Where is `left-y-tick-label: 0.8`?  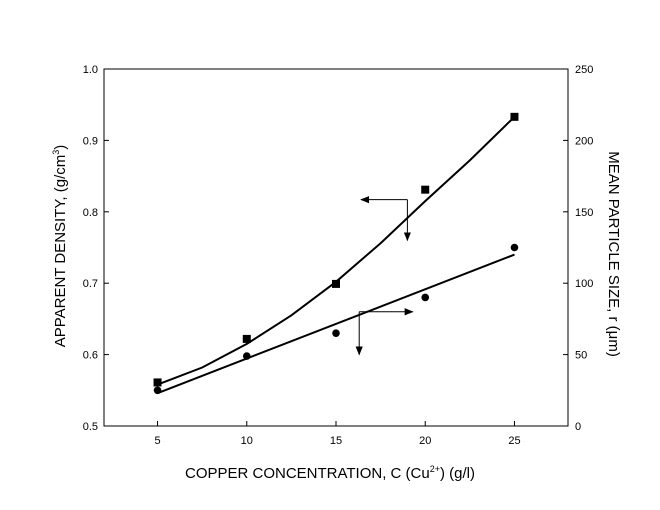 left-y-tick-label: 0.8 is located at coordinates (90, 213).